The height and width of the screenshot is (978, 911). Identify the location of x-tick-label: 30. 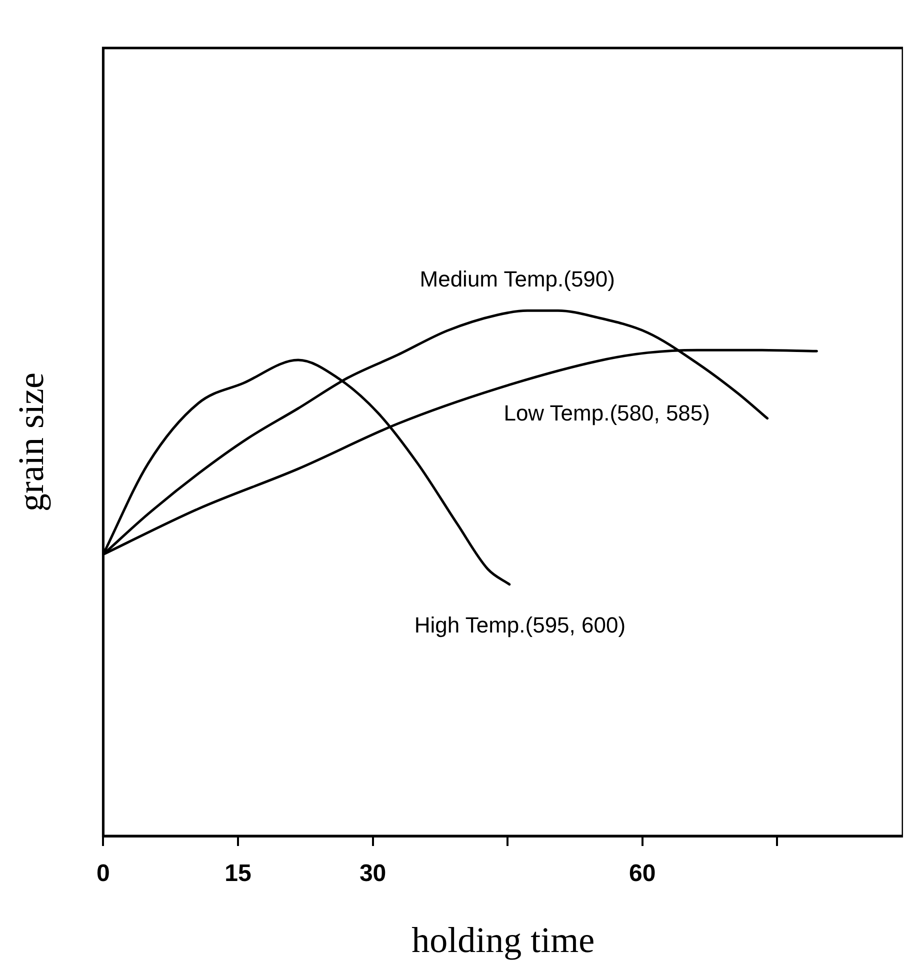
(372, 874).